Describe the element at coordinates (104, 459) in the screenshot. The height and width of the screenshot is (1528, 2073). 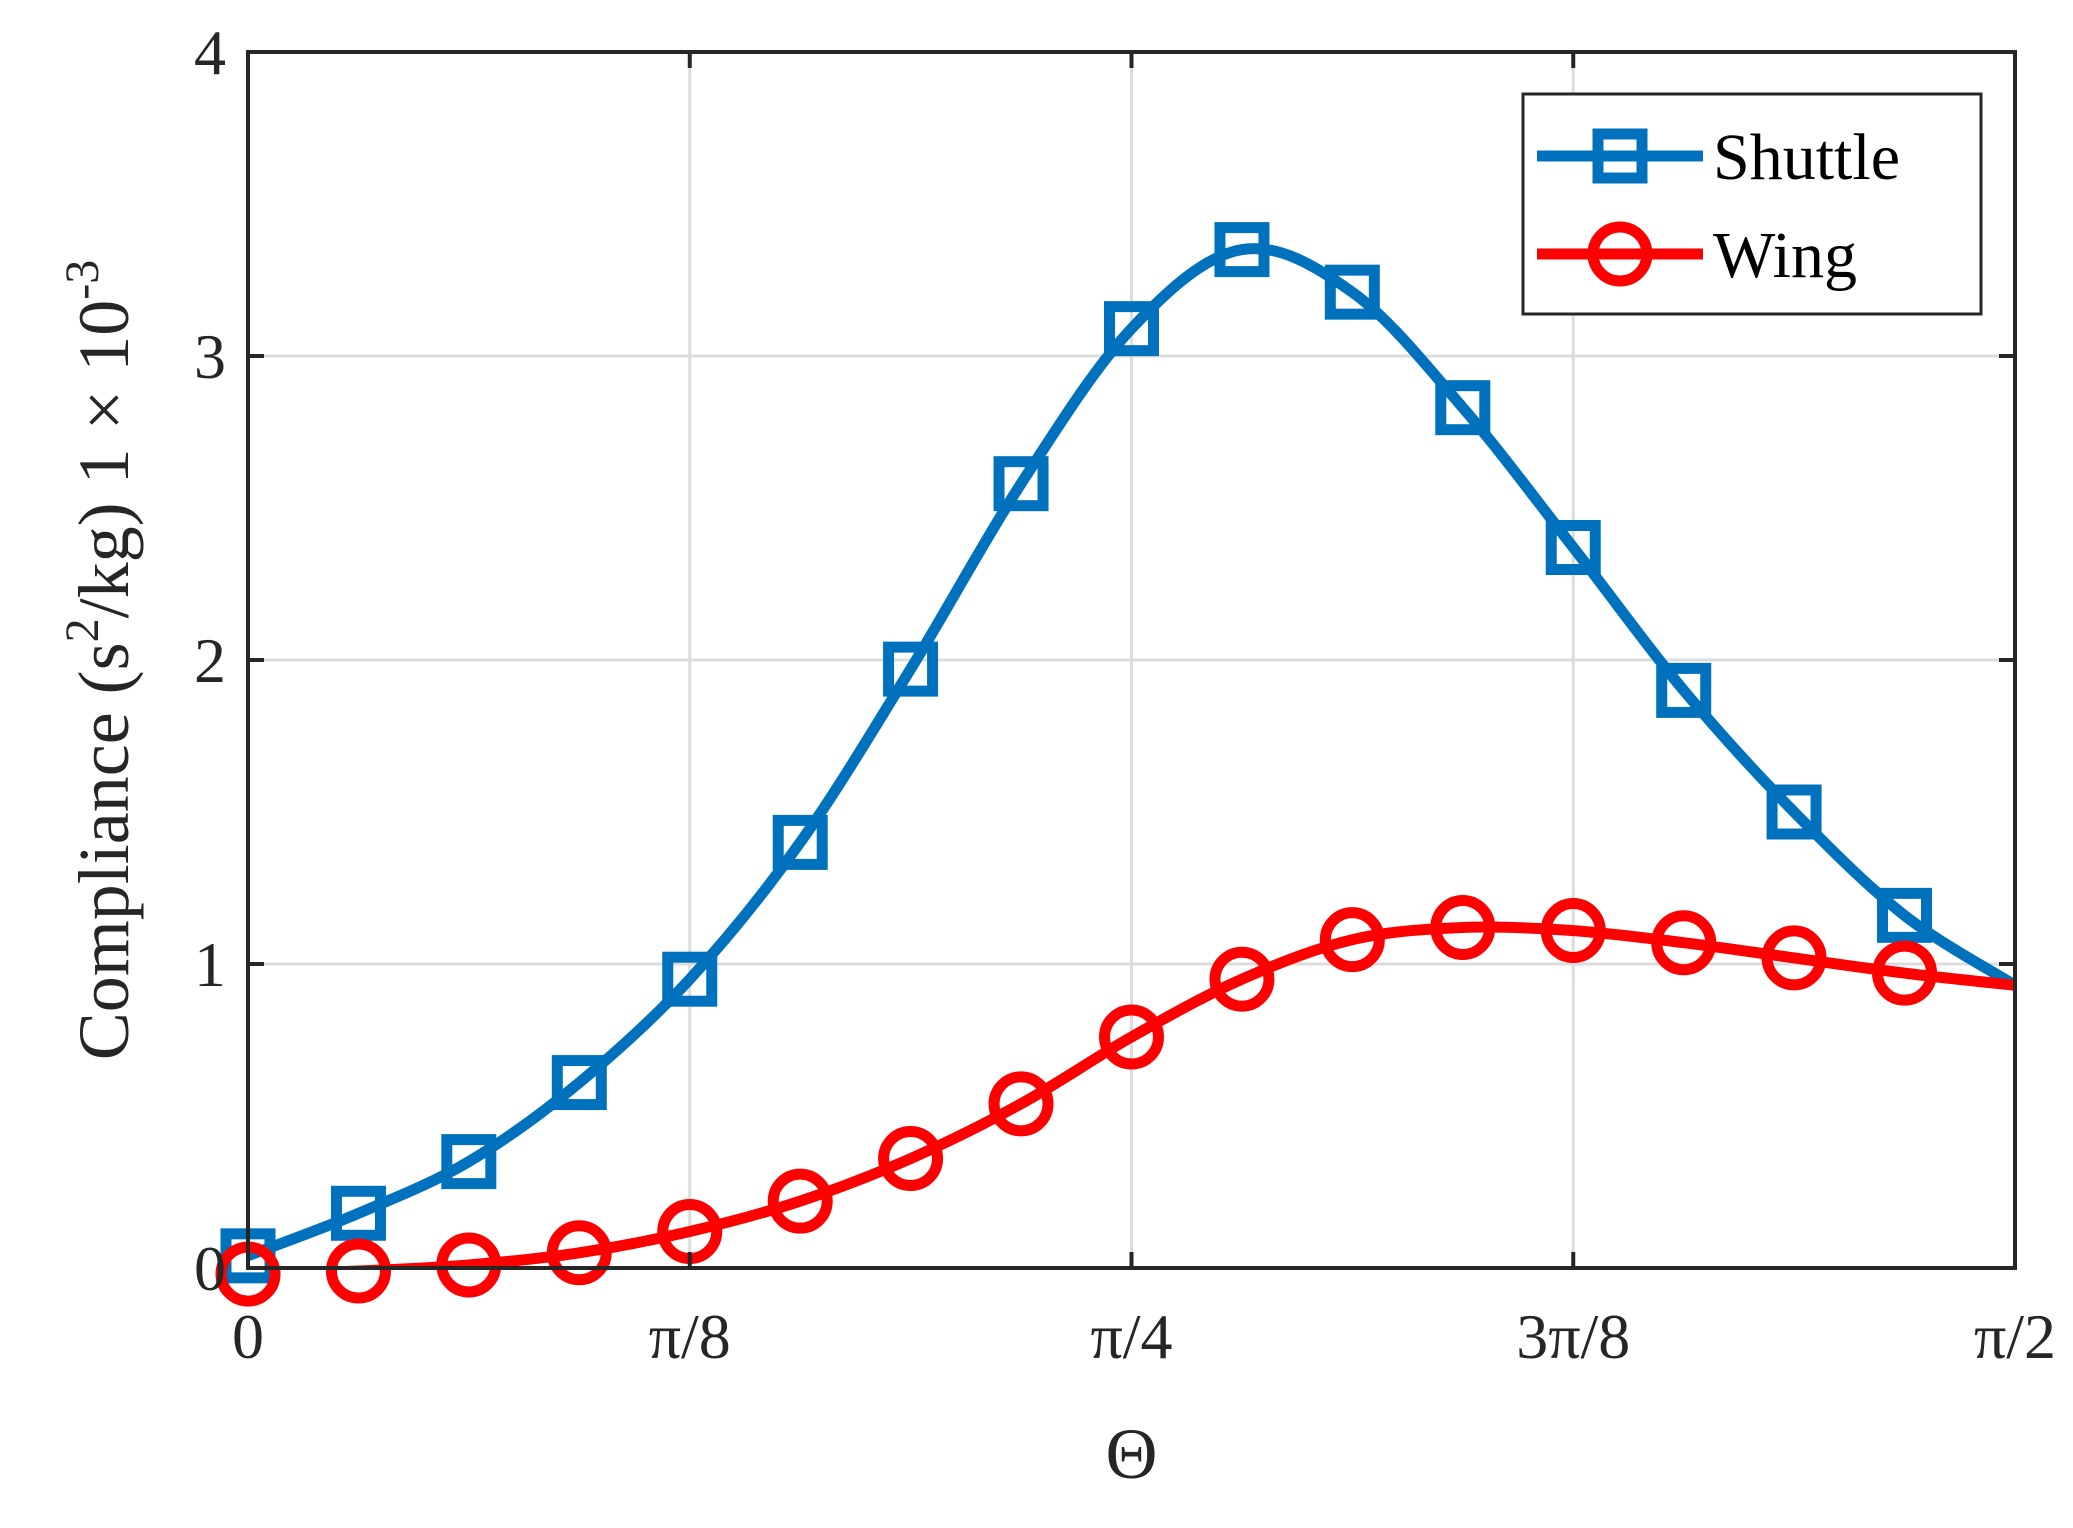
I see `y-axis-label-rest: /kg) 1 × 10` at that location.